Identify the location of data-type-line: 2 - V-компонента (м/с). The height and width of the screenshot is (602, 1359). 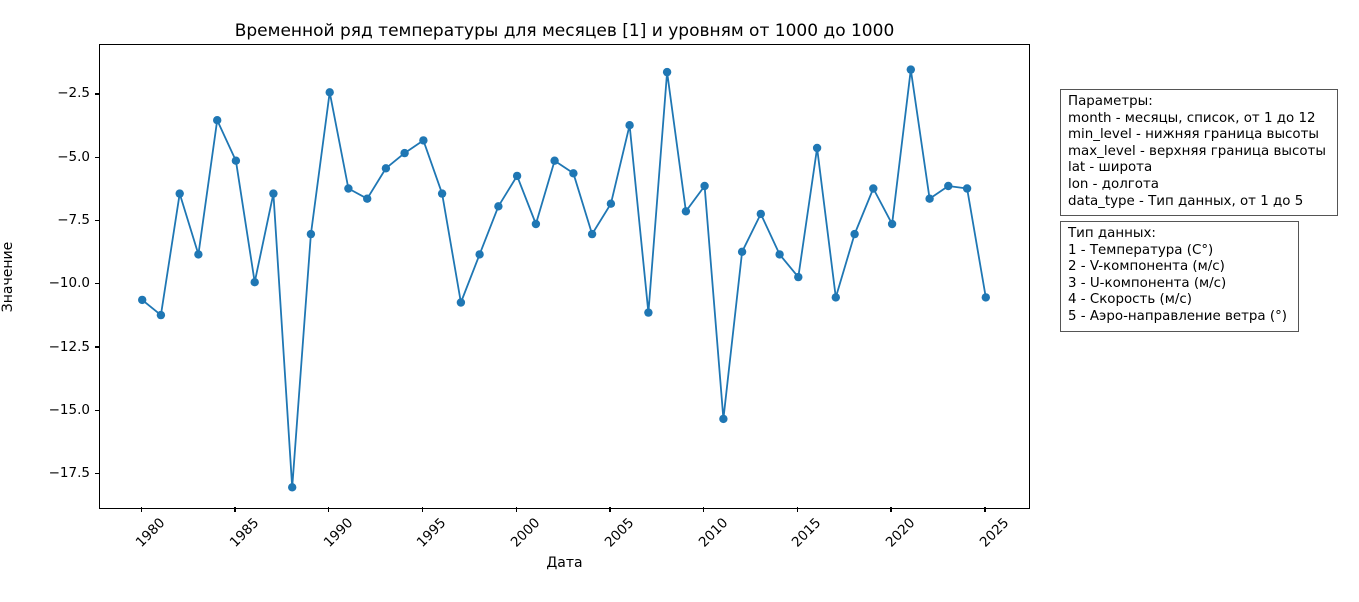
(1146, 267).